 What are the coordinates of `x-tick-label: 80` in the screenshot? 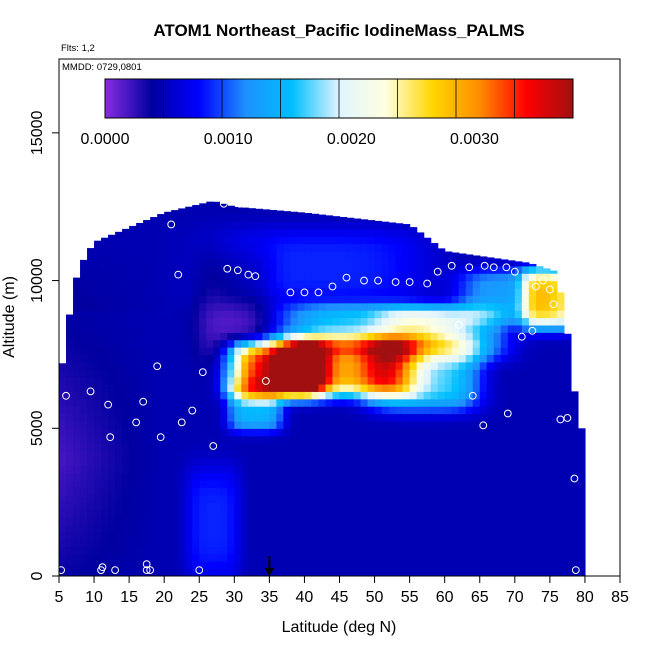 It's located at (585, 597).